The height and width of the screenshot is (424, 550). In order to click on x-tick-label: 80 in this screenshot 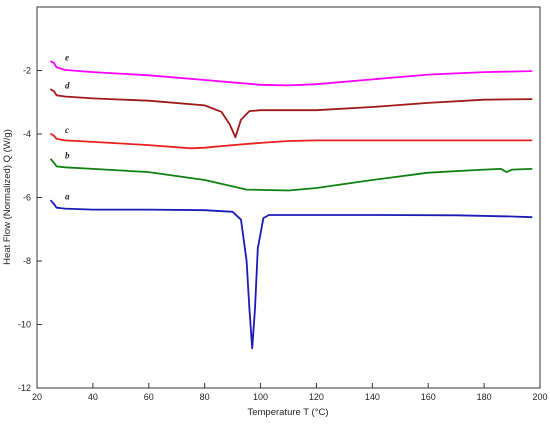, I will do `click(205, 397)`.